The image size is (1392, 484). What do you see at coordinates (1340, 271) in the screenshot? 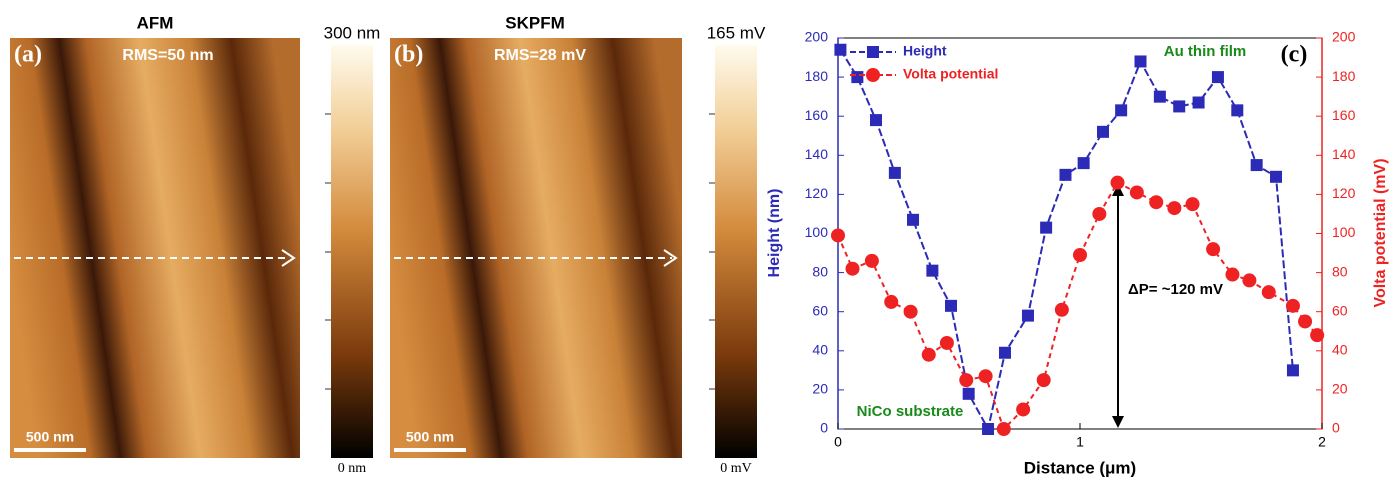
I see `y2-tick-label: 80` at bounding box center [1340, 271].